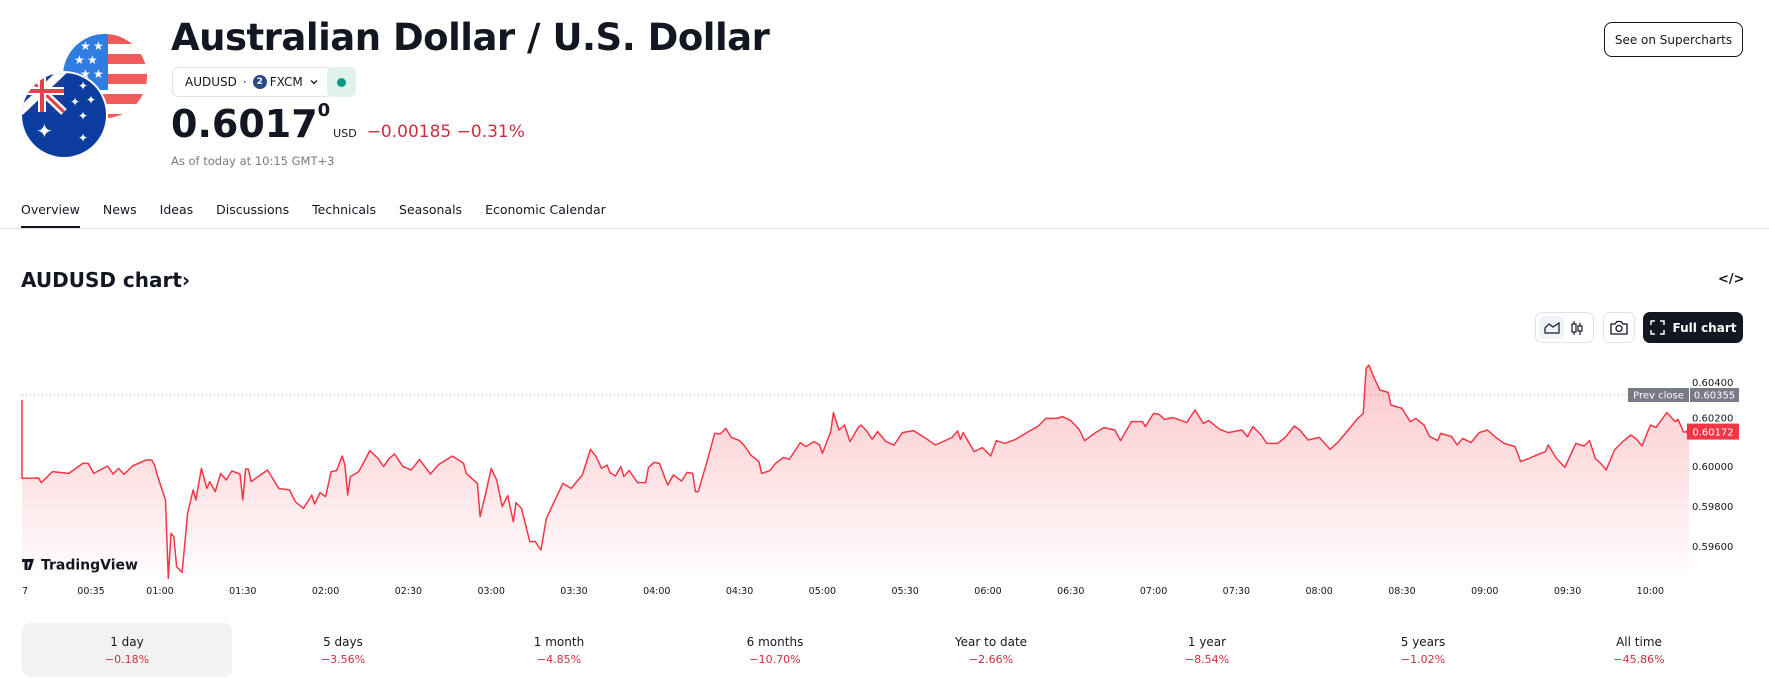 The height and width of the screenshot is (695, 1769). Describe the element at coordinates (50, 215) in the screenshot. I see `tab-overview: Overview` at that location.